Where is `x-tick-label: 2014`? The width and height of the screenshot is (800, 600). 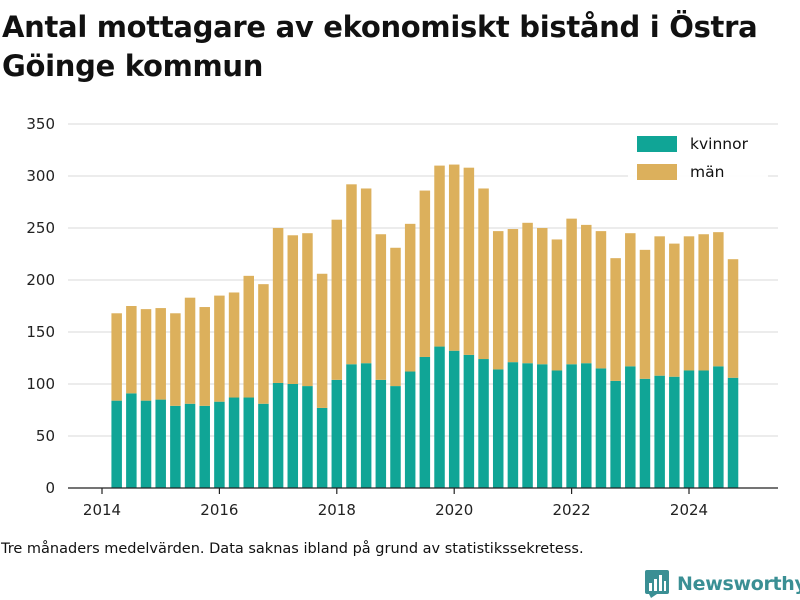 x-tick-label: 2014 is located at coordinates (102, 510).